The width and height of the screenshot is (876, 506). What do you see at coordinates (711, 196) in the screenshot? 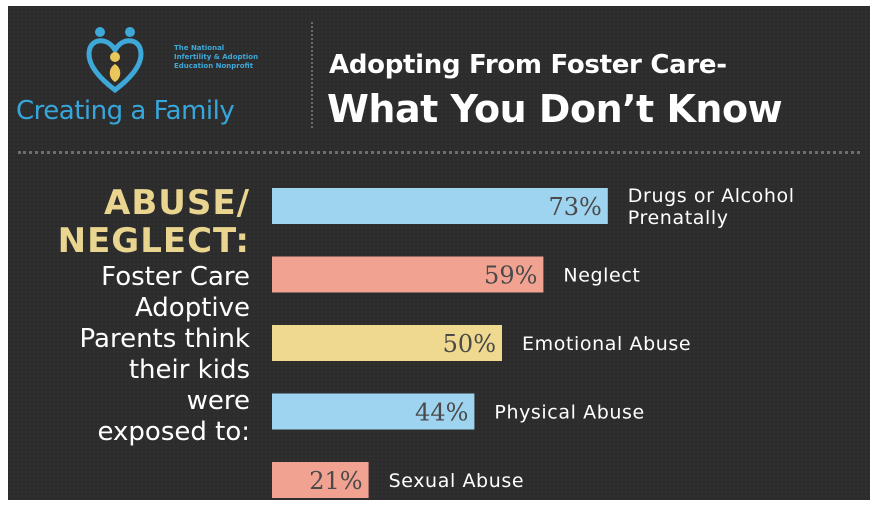
I see `bar-category-label: Drugs or Alcohol` at bounding box center [711, 196].